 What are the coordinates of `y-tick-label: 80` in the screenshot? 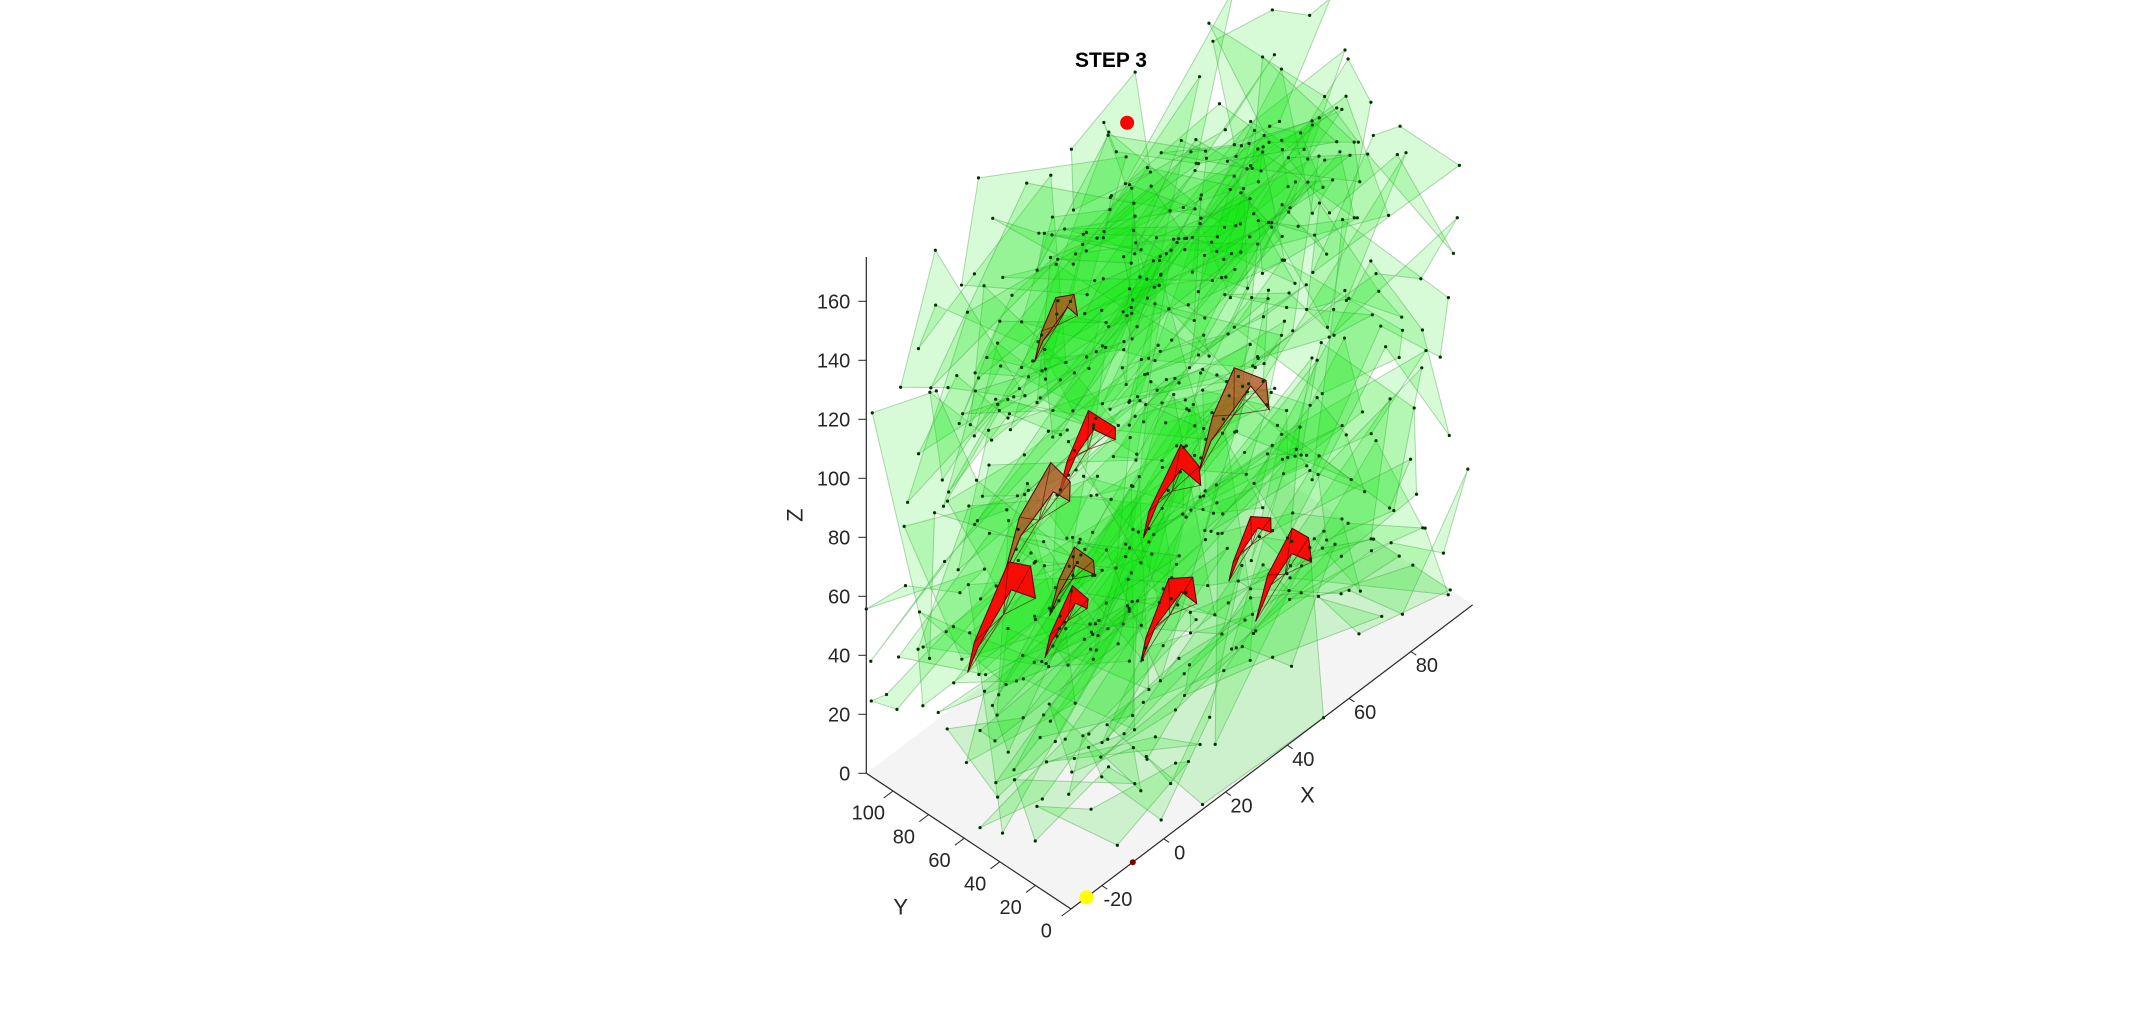 It's located at (904, 837).